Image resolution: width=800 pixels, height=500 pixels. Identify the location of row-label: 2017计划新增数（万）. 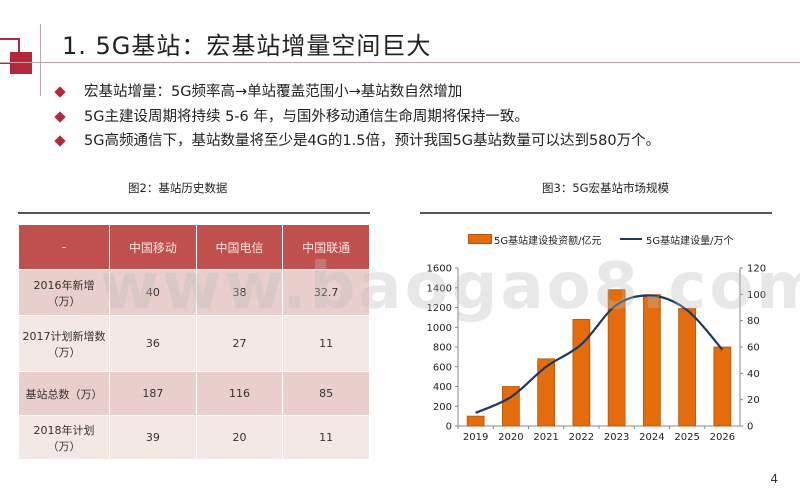
(64, 343).